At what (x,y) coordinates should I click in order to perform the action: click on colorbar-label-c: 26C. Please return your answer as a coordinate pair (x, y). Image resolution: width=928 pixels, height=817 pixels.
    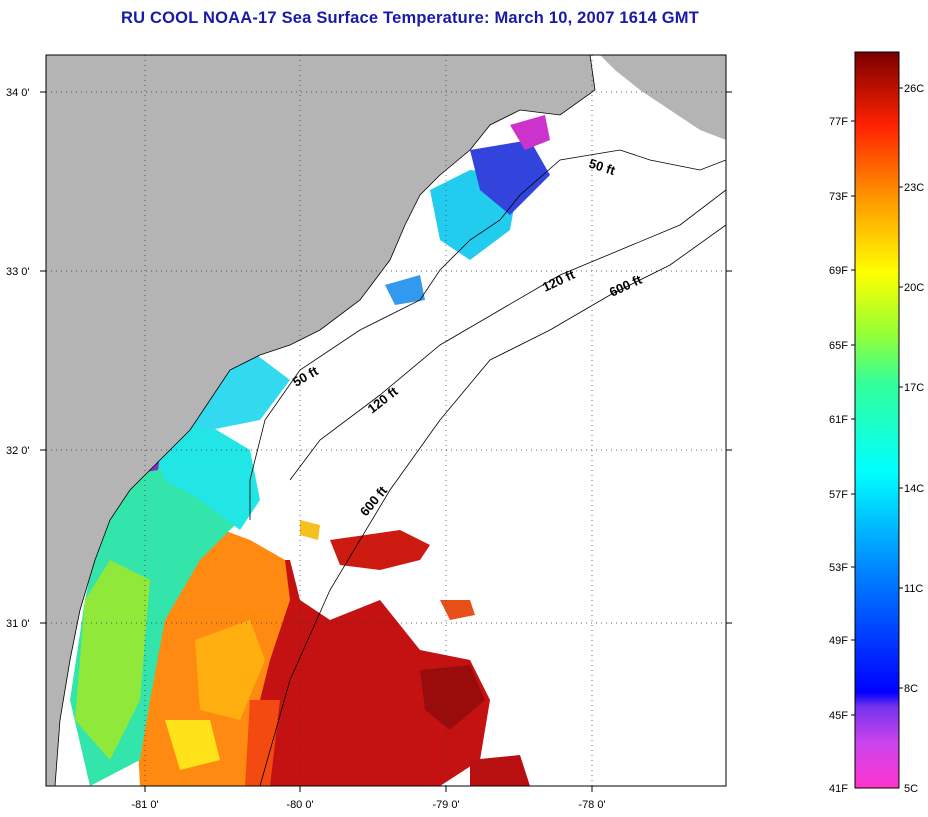
    Looking at the image, I should click on (914, 89).